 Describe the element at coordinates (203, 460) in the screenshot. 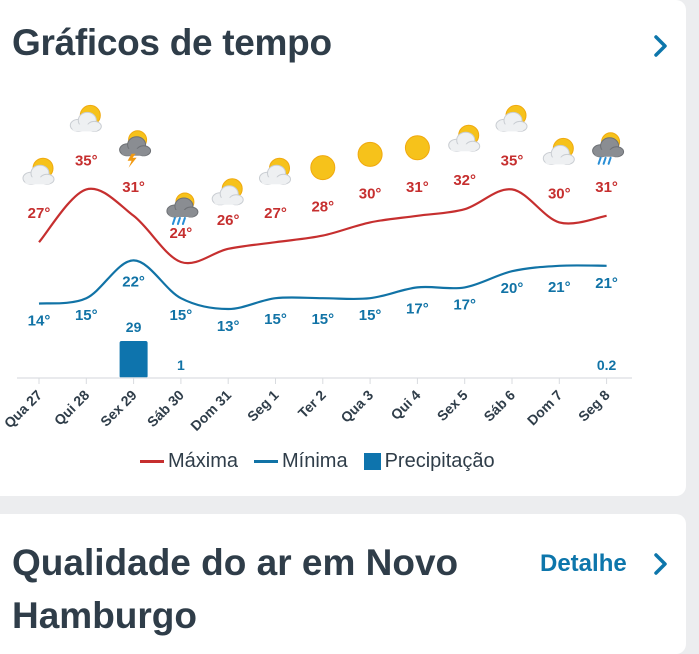

I see `legend-label-max: Máxima` at that location.